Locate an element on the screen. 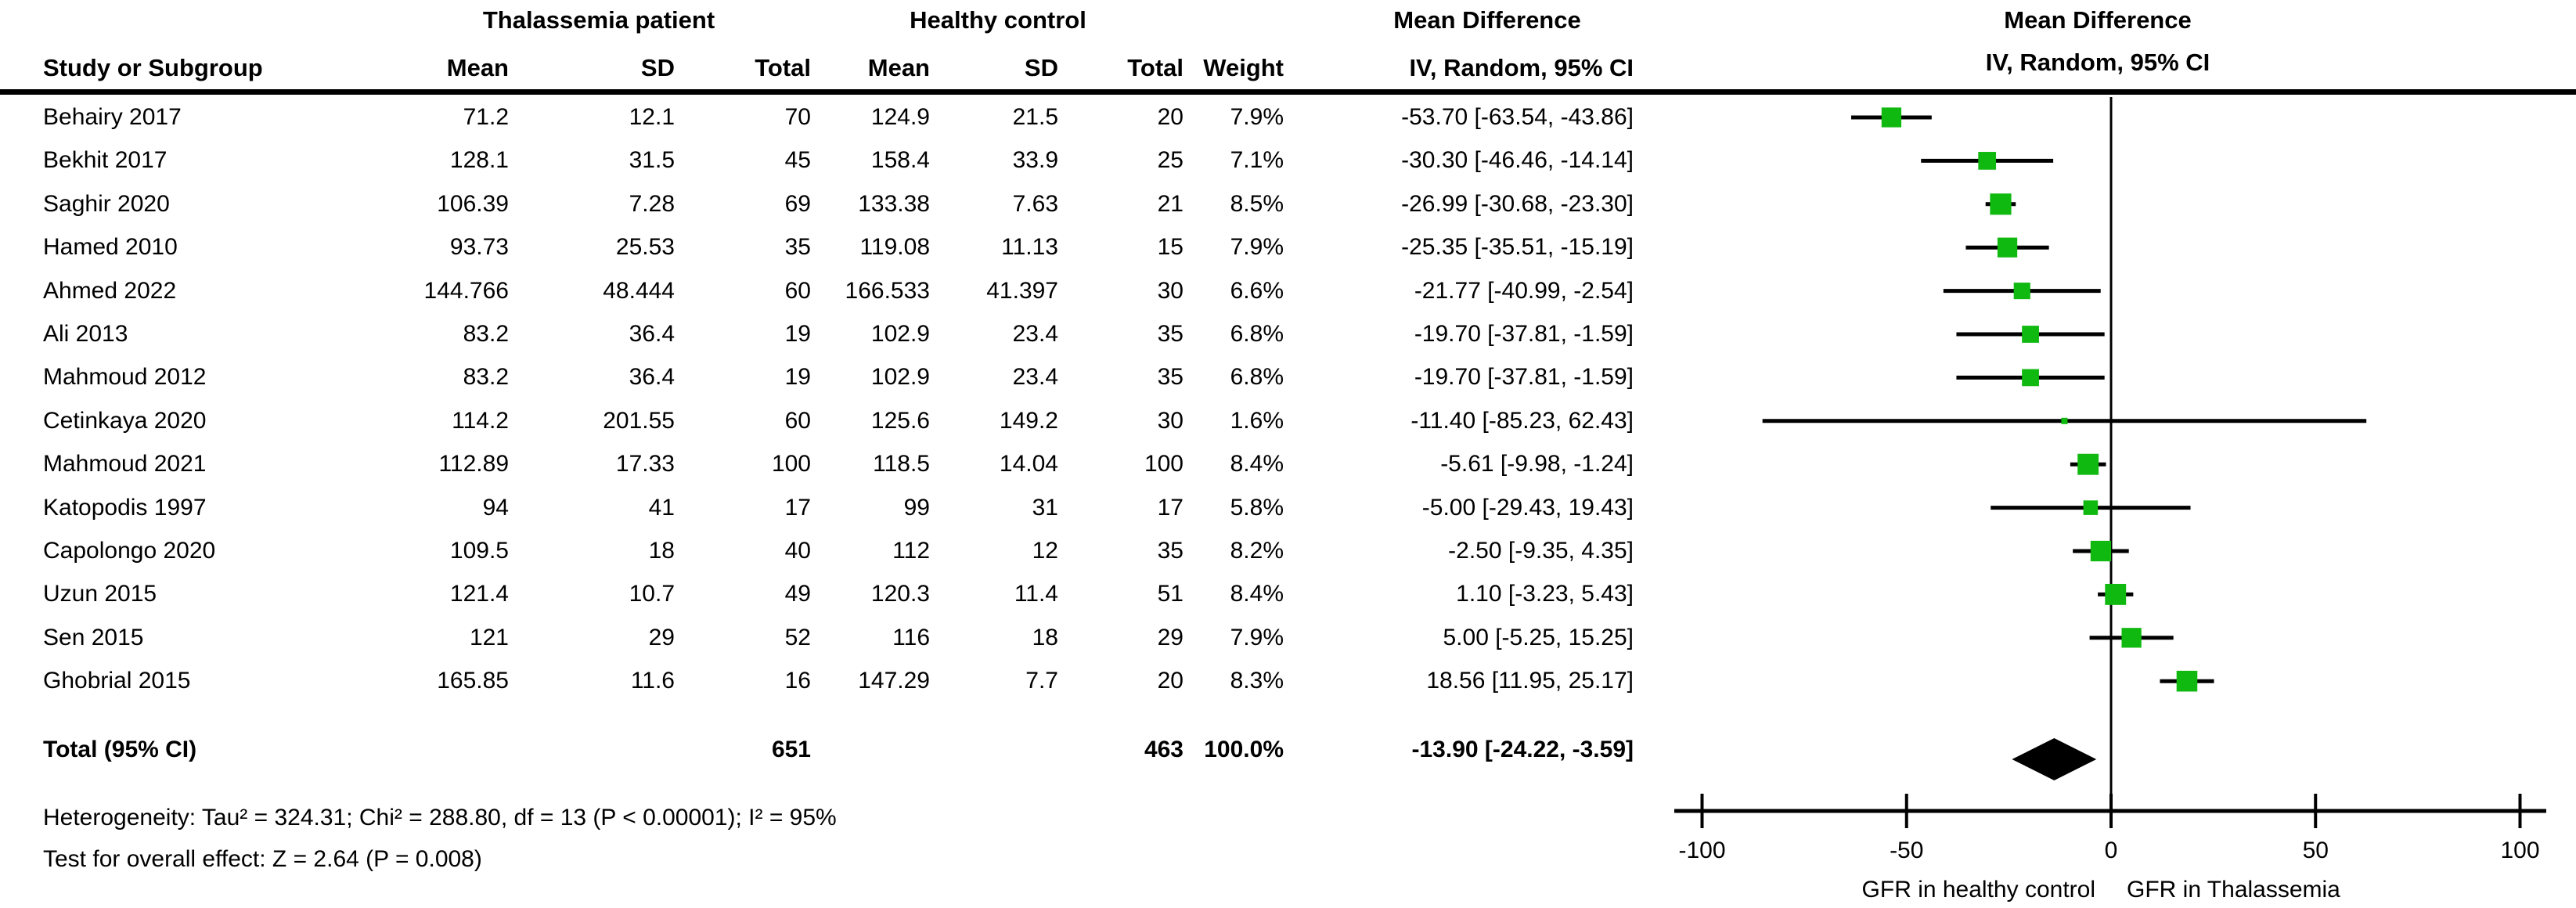 The width and height of the screenshot is (2576, 908). ci-text: 18.56 [11.95, 25.17] is located at coordinates (1530, 681).